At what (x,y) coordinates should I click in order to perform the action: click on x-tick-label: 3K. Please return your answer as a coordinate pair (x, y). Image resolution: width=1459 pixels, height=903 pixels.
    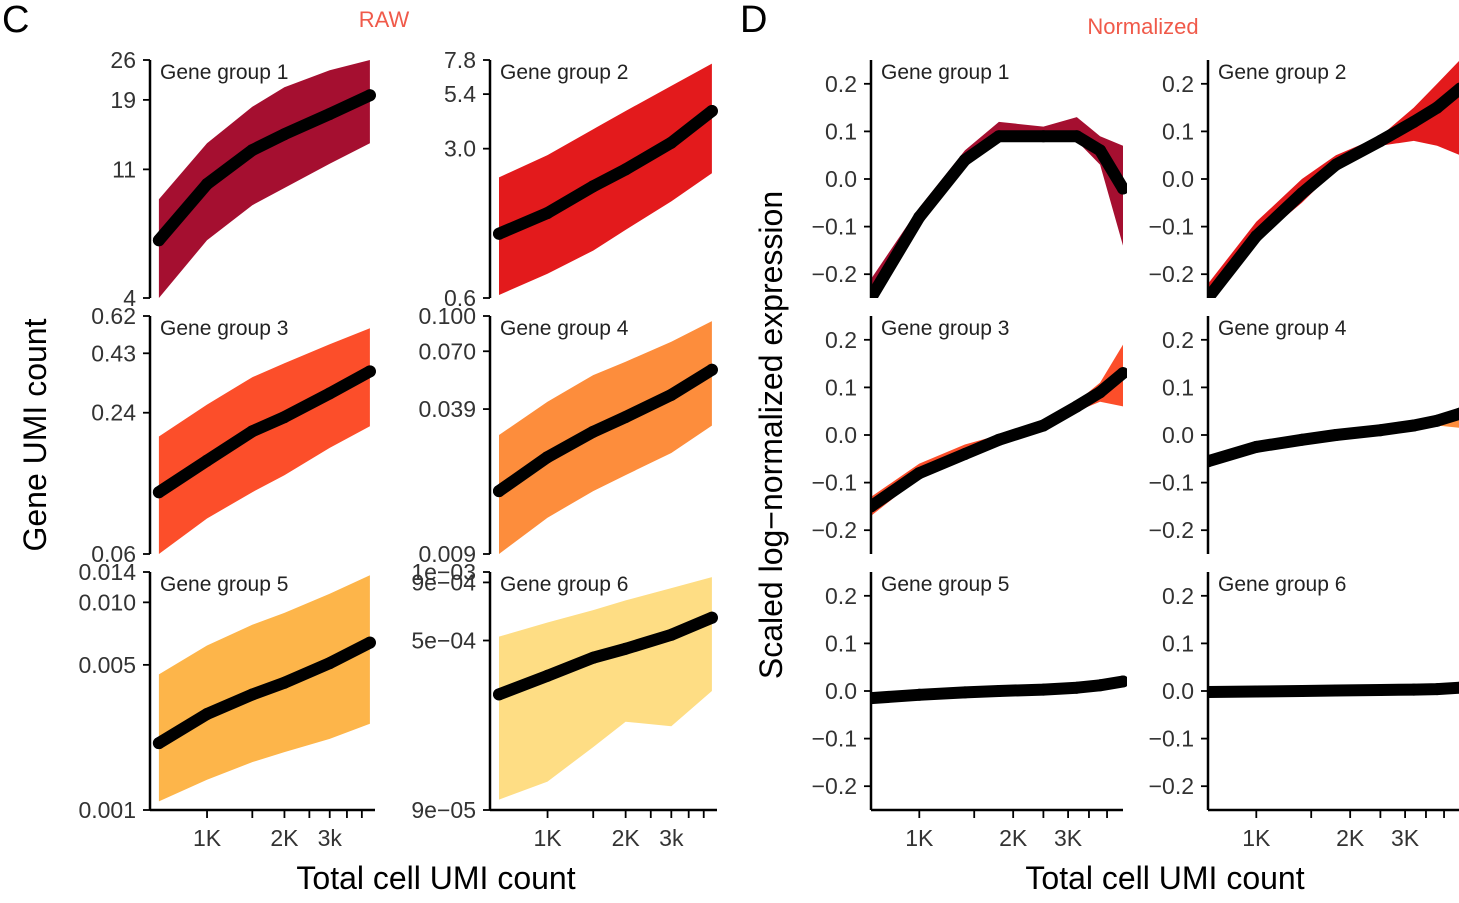
    Looking at the image, I should click on (1068, 838).